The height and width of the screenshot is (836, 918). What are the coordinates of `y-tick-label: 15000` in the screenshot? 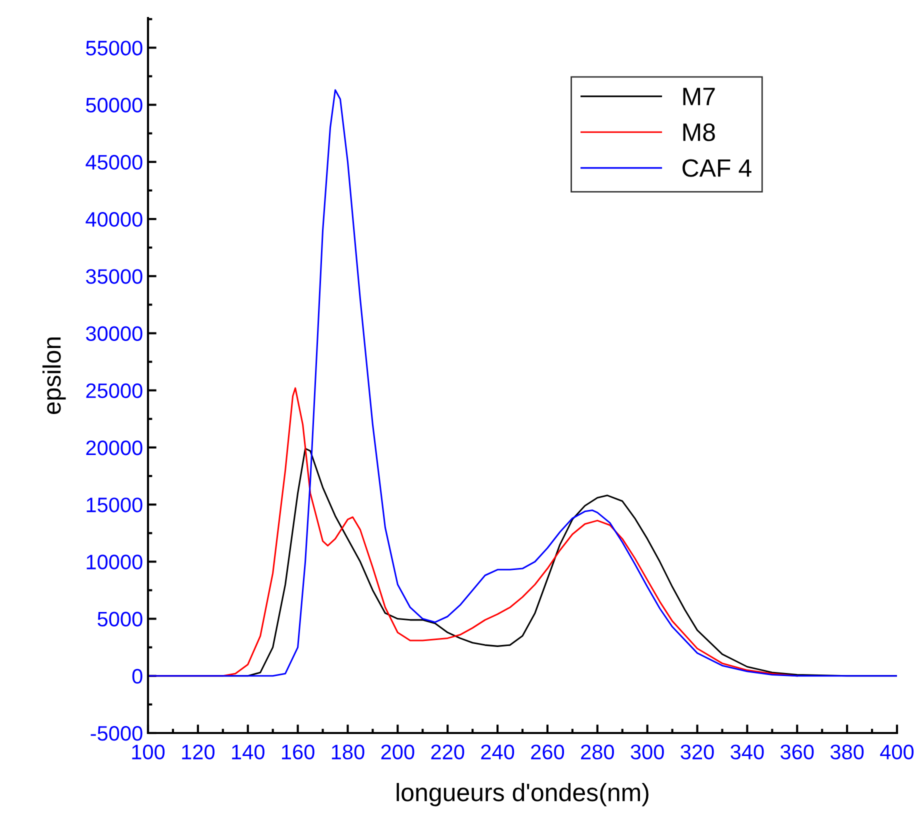 It's located at (114, 505).